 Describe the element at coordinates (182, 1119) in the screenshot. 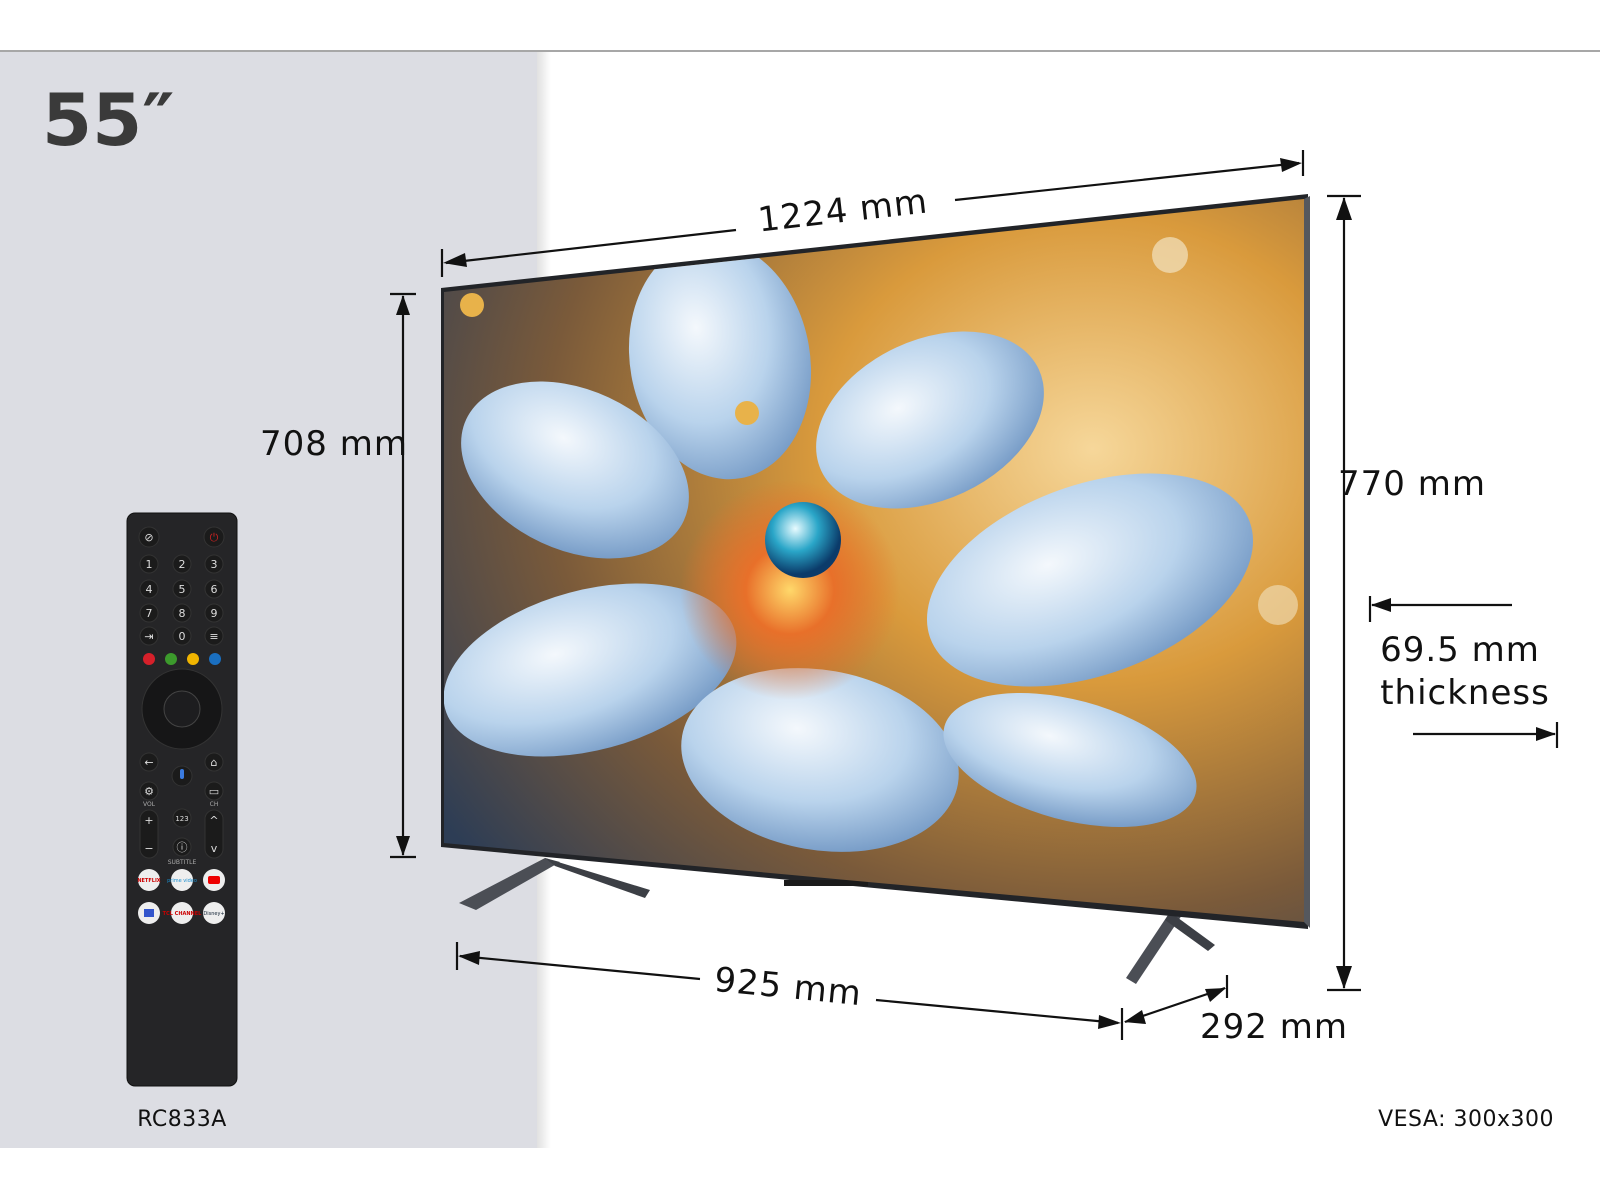

I see `remote-model-label: RC833A` at that location.